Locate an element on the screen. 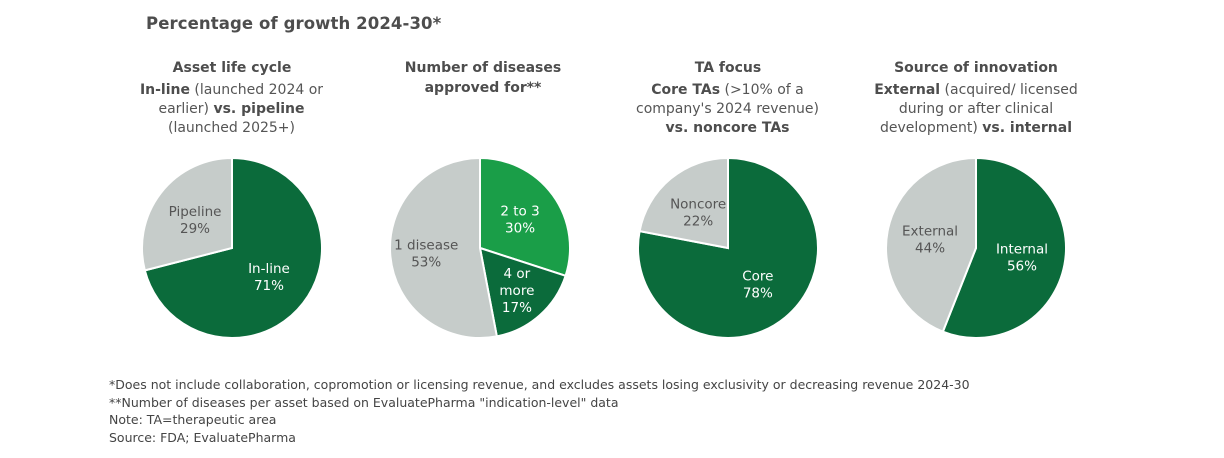 This screenshot has height=458, width=1224. pie-slice-4-or-more is located at coordinates (522, 292).